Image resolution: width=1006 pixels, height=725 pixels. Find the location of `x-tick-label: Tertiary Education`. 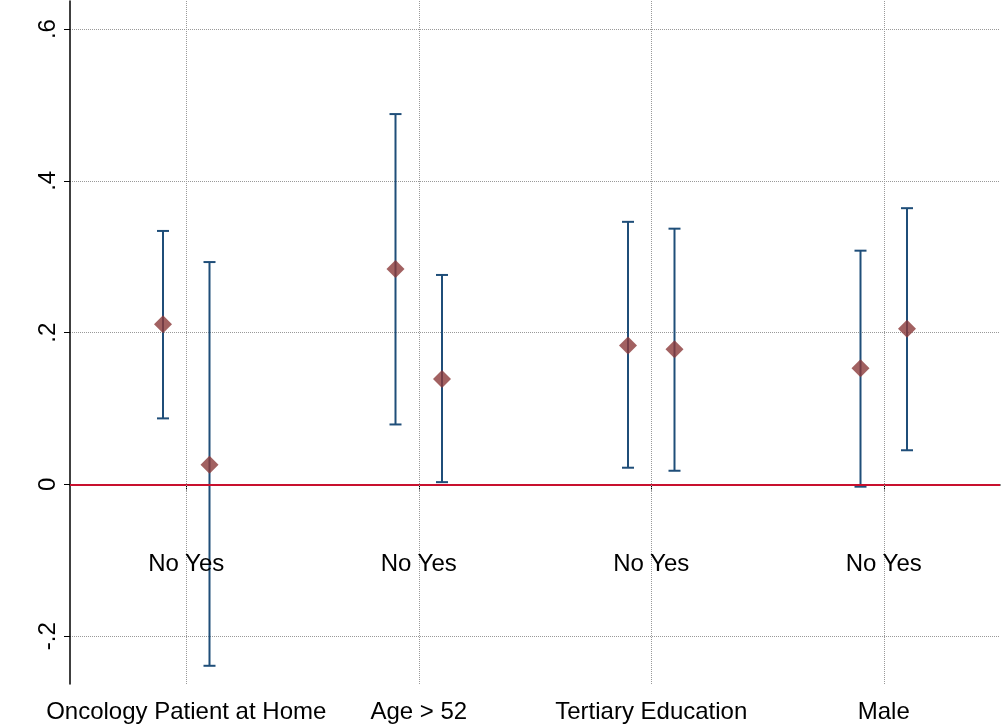

x-tick-label: Tertiary Education is located at coordinates (651, 710).